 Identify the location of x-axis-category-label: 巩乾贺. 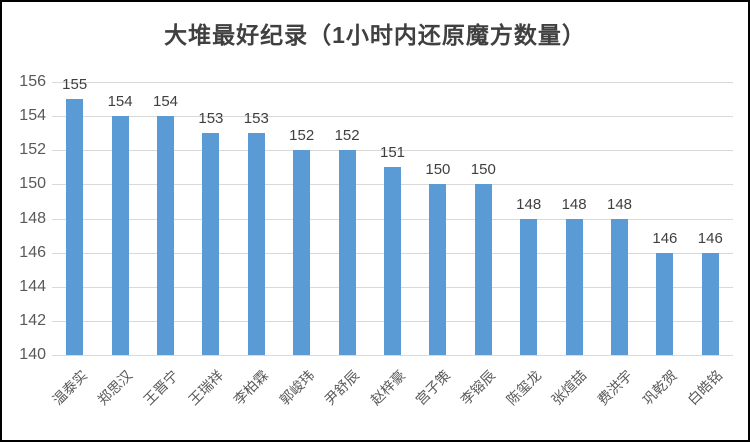
(660, 388).